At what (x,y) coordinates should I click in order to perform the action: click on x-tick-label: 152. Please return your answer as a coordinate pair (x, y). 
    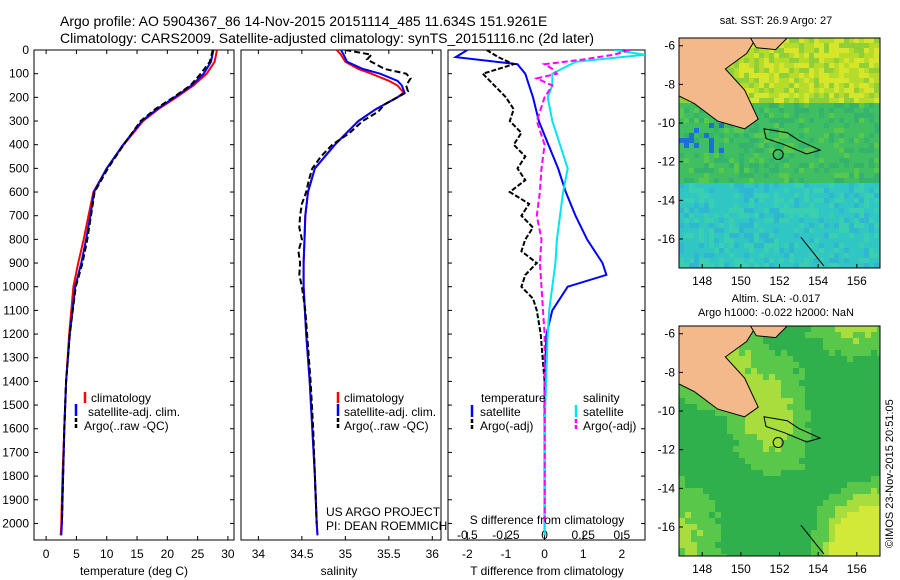
    Looking at the image, I should click on (779, 569).